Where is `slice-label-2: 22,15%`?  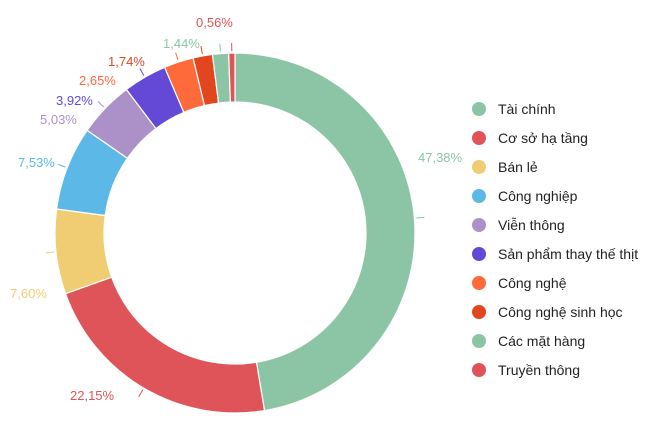
slice-label-2: 22,15% is located at coordinates (92, 395).